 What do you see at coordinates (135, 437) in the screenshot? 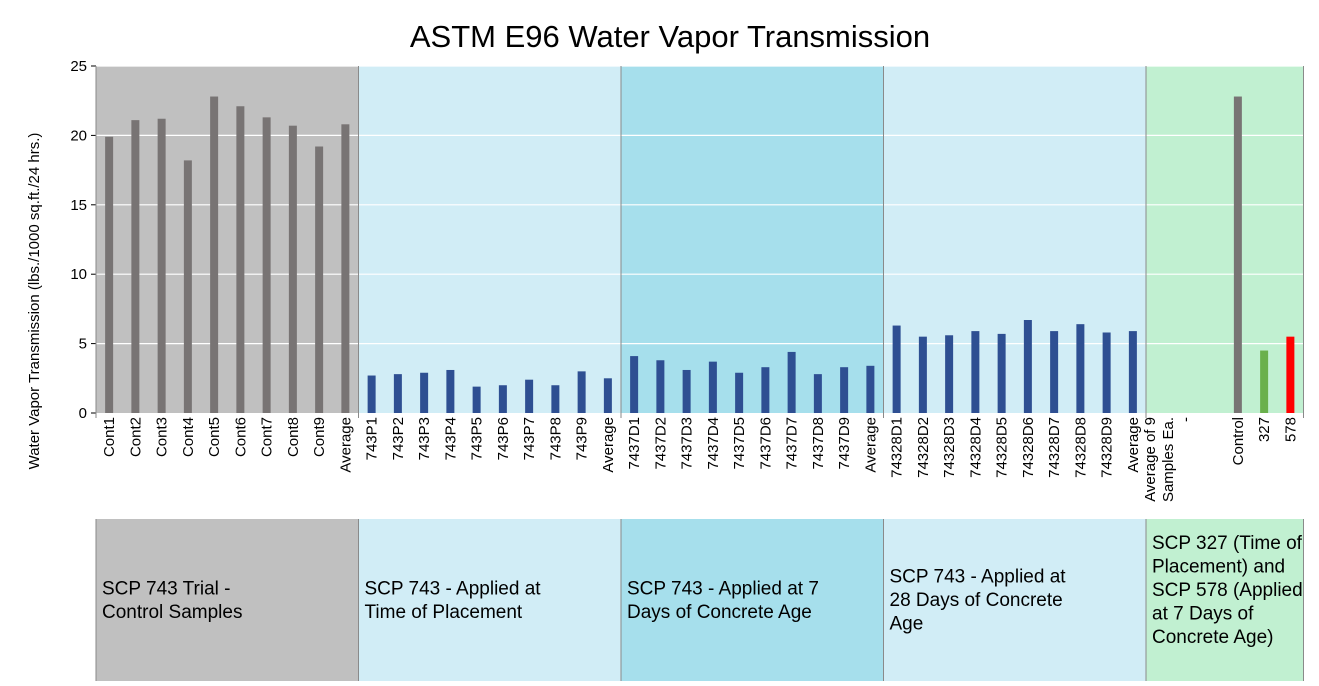
I see `x-tick-label: Cont2` at bounding box center [135, 437].